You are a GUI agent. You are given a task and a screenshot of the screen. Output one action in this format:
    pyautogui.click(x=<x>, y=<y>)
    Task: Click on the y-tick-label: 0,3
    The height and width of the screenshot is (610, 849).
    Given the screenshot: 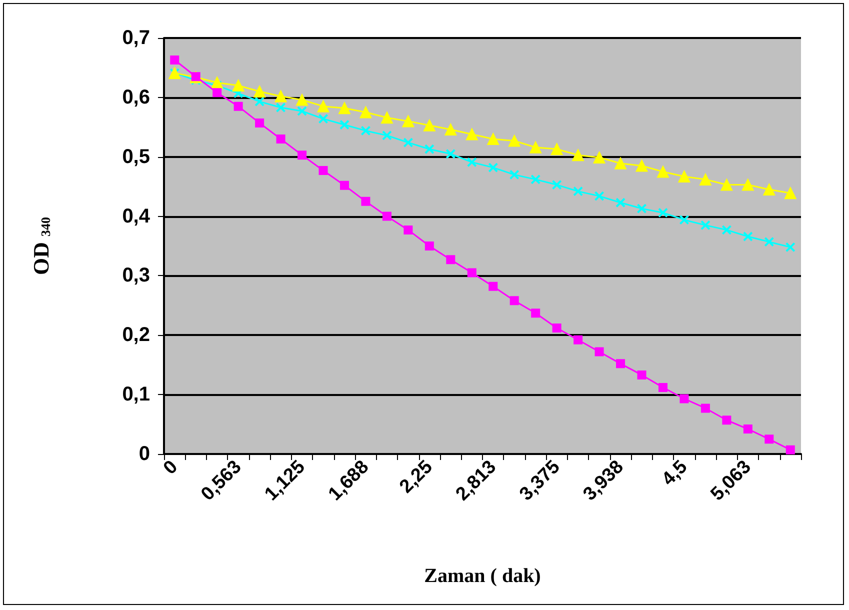 What is the action you would take?
    pyautogui.click(x=136, y=275)
    